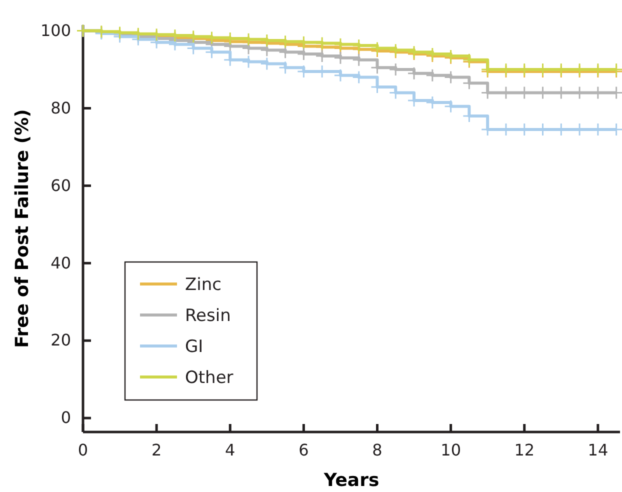  Describe the element at coordinates (377, 450) in the screenshot. I see `x-tick-label: 8` at that location.